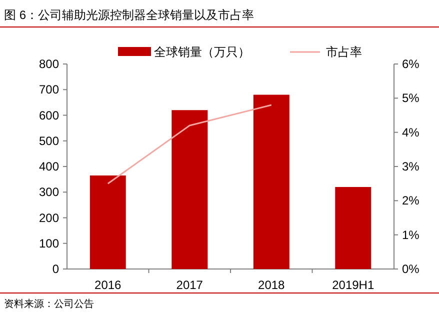 The width and height of the screenshot is (439, 320). Describe the element at coordinates (49, 243) in the screenshot. I see `y-tick-label: 100` at that location.